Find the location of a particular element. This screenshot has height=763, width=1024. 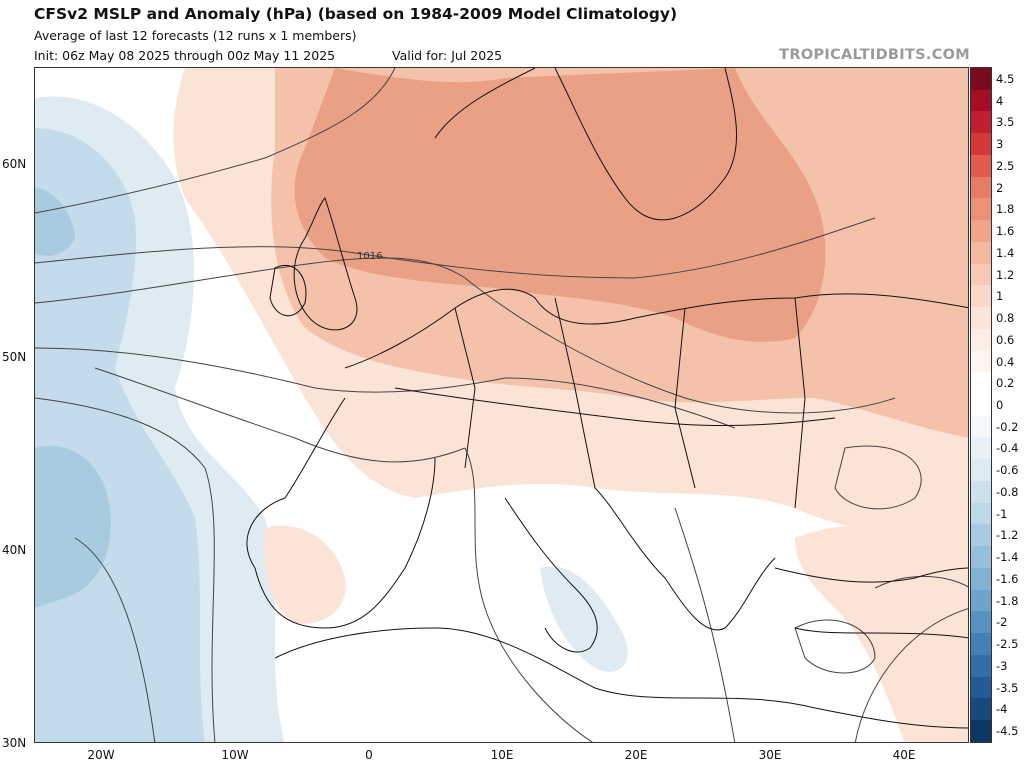

coast-italy is located at coordinates (551, 575).